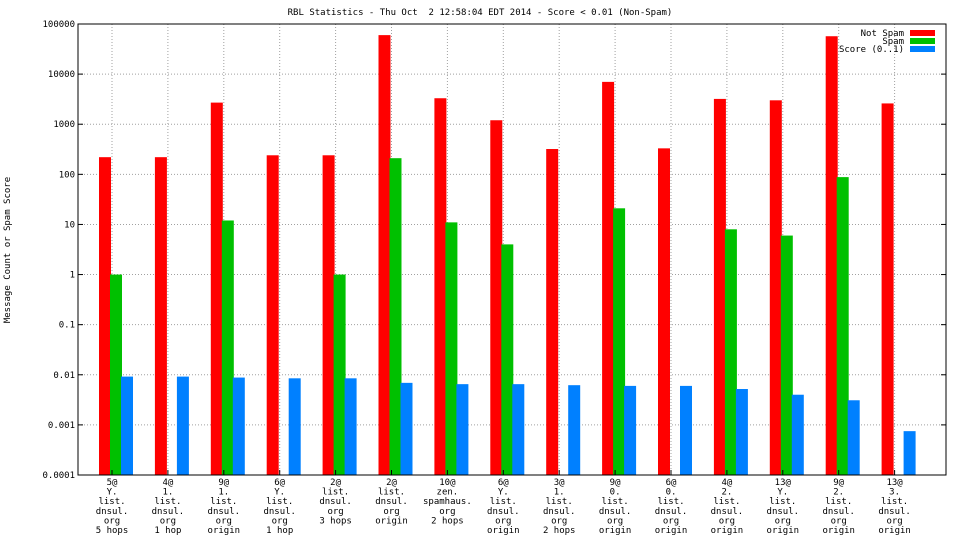 This screenshot has height=540, width=960. I want to click on legend-label: Score (0..1), so click(871, 50).